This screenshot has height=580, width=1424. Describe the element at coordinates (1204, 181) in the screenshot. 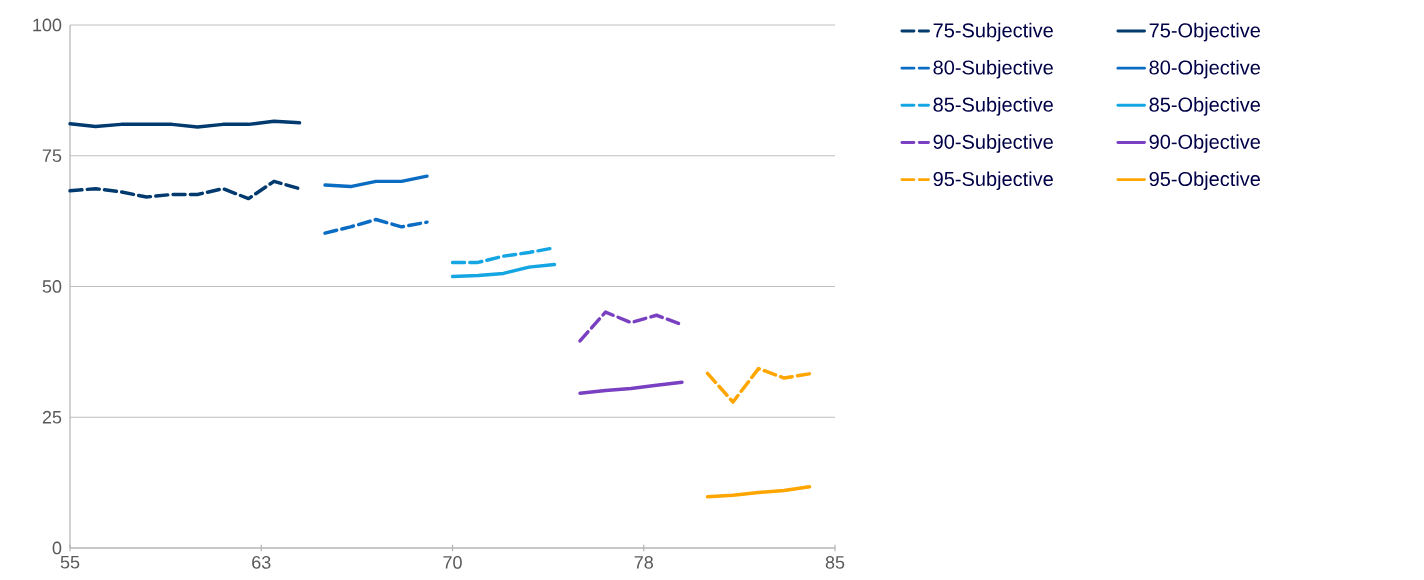

I see `legend-label: 95-Objective` at that location.